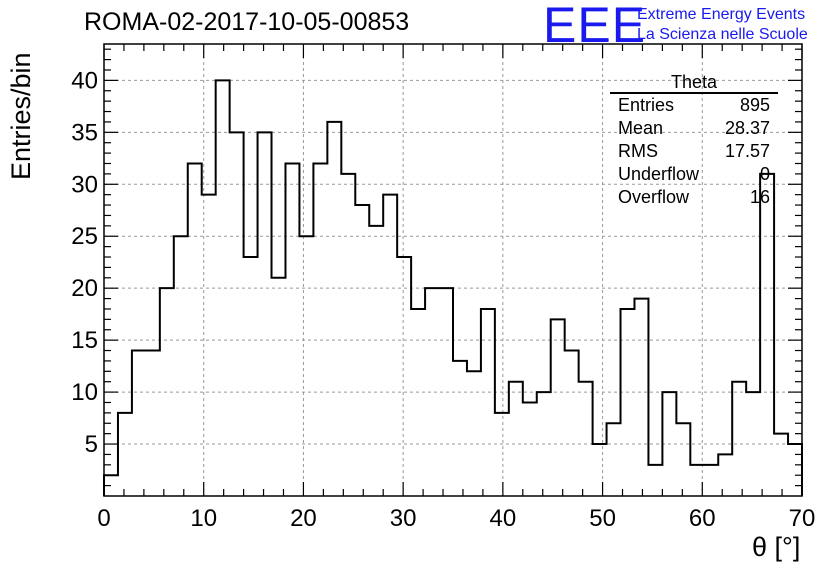 The width and height of the screenshot is (836, 572). What do you see at coordinates (247, 22) in the screenshot?
I see `chart-title: ROMA-02-2017-10-05-00853` at bounding box center [247, 22].